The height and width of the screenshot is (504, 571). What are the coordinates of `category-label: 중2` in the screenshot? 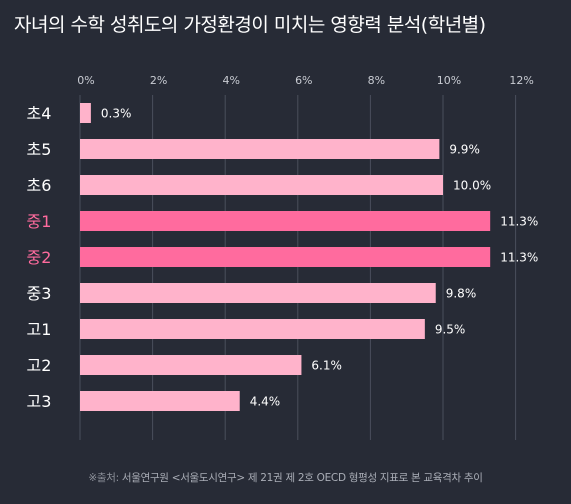 It's located at (39, 257).